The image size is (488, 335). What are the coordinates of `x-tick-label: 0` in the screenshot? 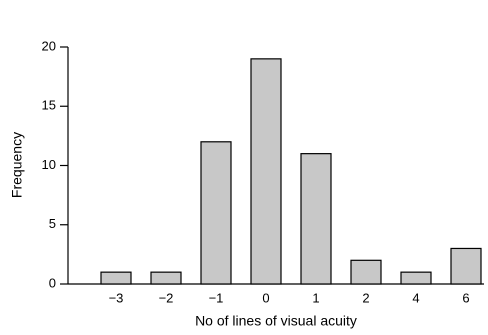 It's located at (265, 297).